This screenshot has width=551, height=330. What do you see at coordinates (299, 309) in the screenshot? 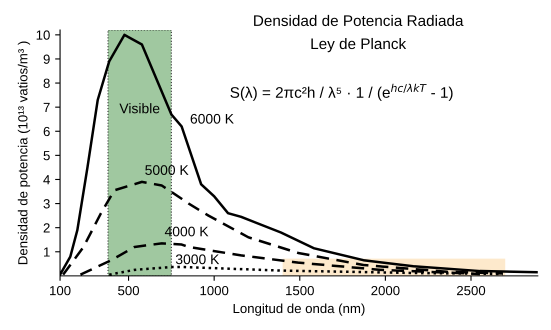
I see `x-axis-title: Longitud de onda (nm)` at bounding box center [299, 309].